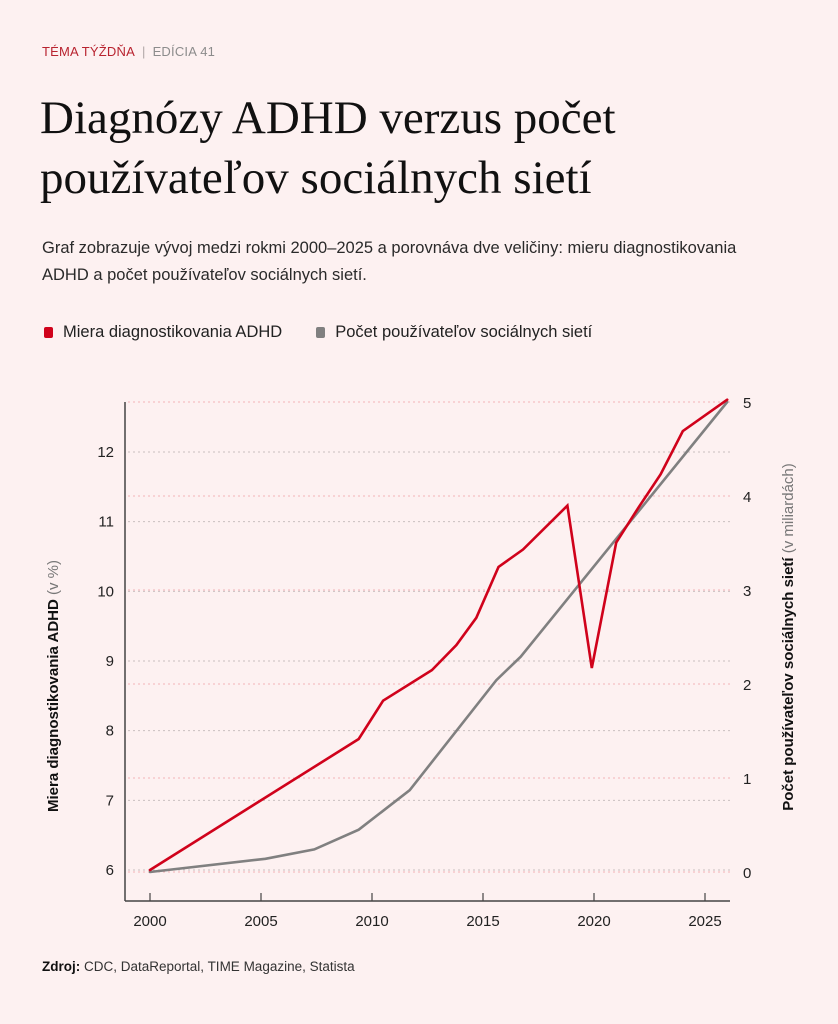  What do you see at coordinates (593, 921) in the screenshot?
I see `x-tick-label: 2020` at bounding box center [593, 921].